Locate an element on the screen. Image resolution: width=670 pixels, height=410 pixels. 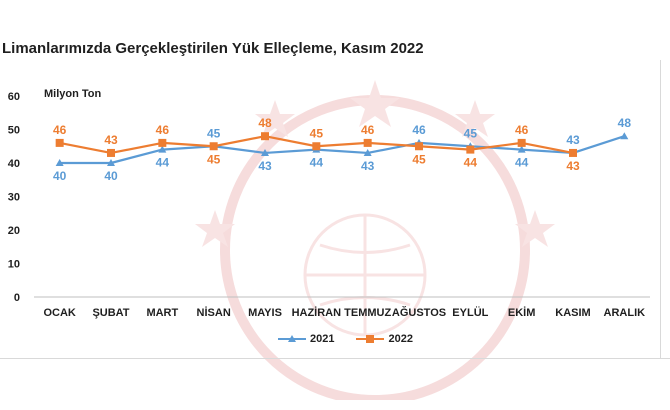
y-tick-label: 20 is located at coordinates (14, 231).